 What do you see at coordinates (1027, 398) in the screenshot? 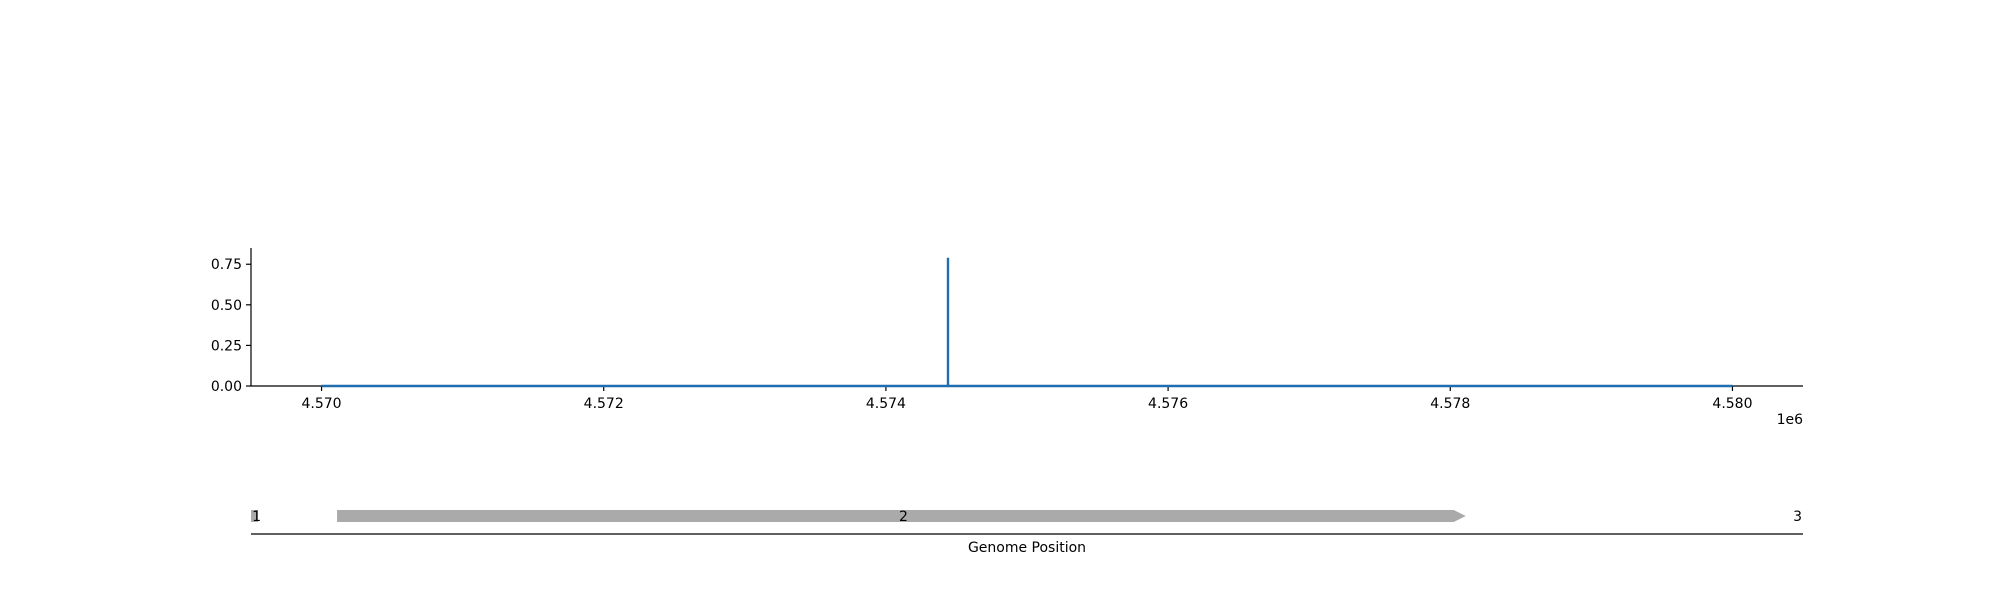
I see `x-axis: 4.570 4.572 4.574 4.576 4.578 4.580` at bounding box center [1027, 398].